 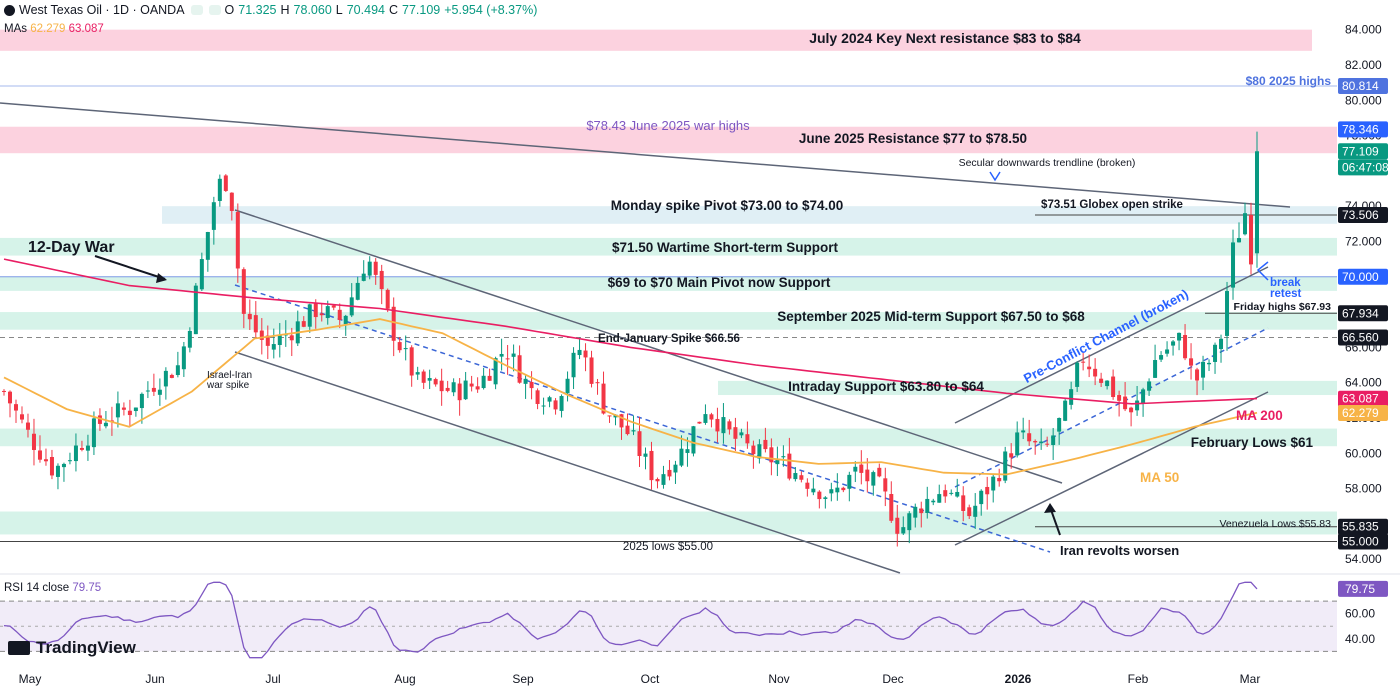 I want to click on open-label: O, so click(x=229, y=10).